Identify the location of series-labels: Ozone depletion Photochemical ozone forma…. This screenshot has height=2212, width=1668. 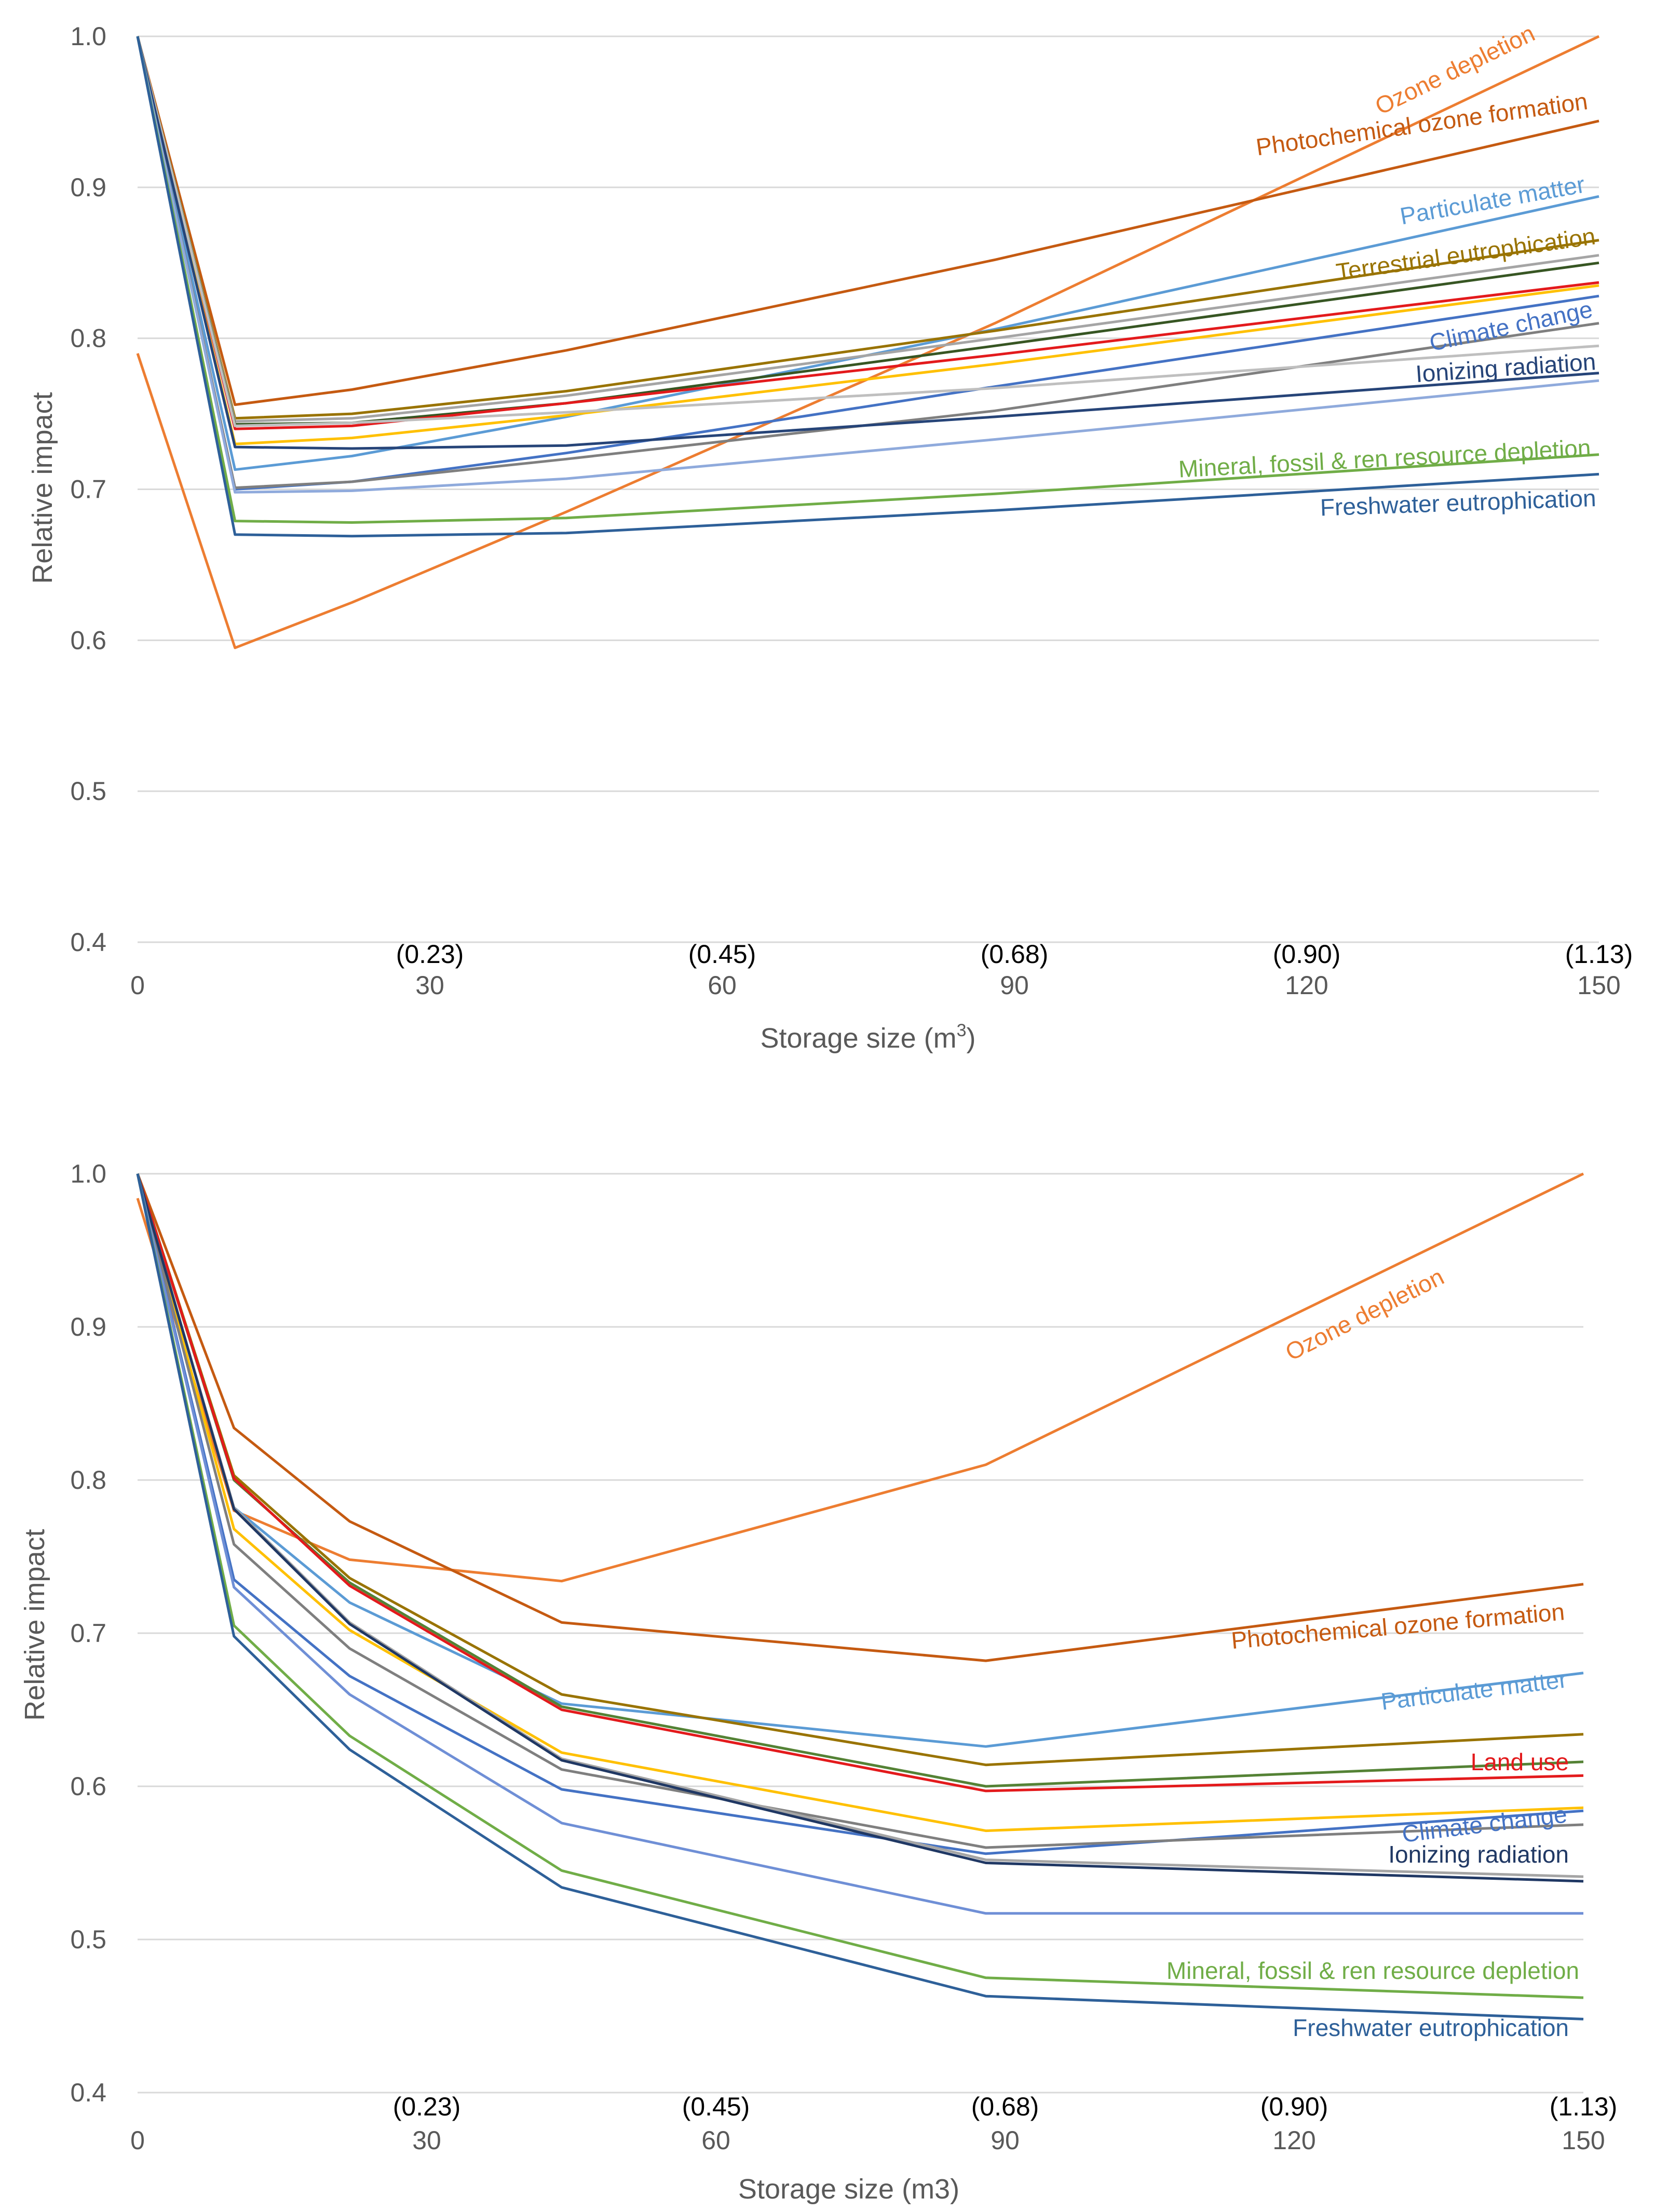
(1373, 1652).